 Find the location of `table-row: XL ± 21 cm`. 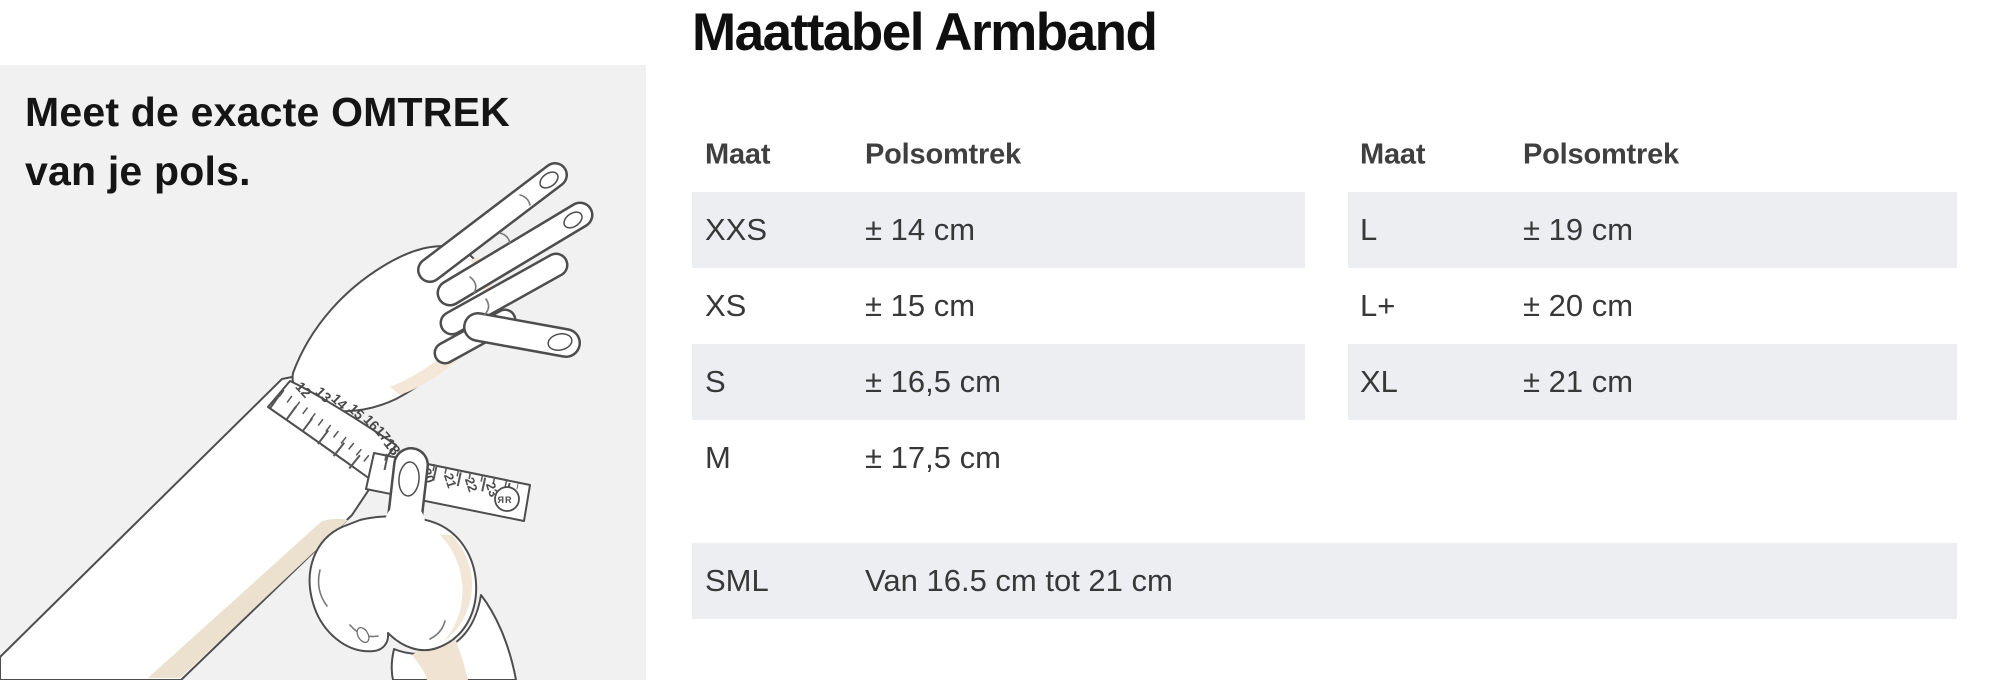

table-row: XL ± 21 cm is located at coordinates (1652, 382).